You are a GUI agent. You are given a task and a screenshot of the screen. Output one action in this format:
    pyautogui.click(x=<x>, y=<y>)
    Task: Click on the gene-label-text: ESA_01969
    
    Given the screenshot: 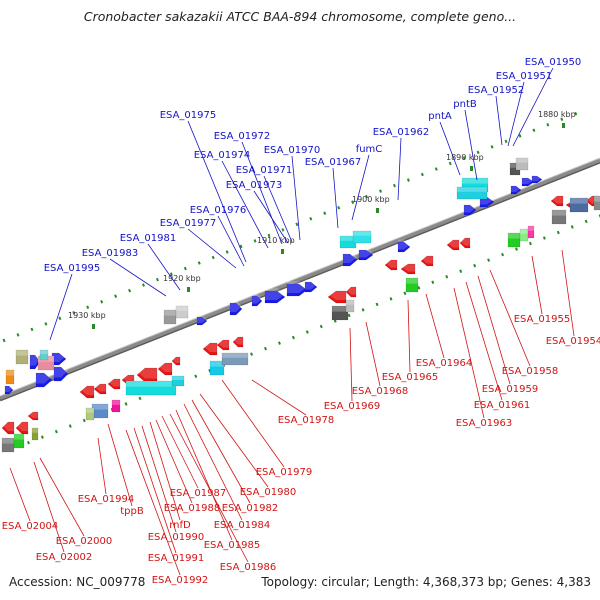 What is the action you would take?
    pyautogui.click(x=352, y=406)
    